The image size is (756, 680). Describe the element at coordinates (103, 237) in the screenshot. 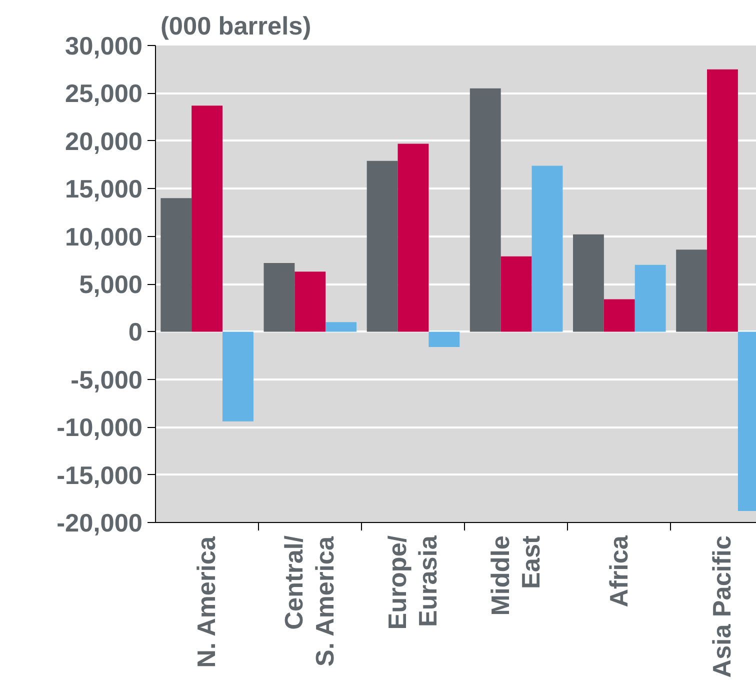

I see `y-tick-label: 10,000` at that location.